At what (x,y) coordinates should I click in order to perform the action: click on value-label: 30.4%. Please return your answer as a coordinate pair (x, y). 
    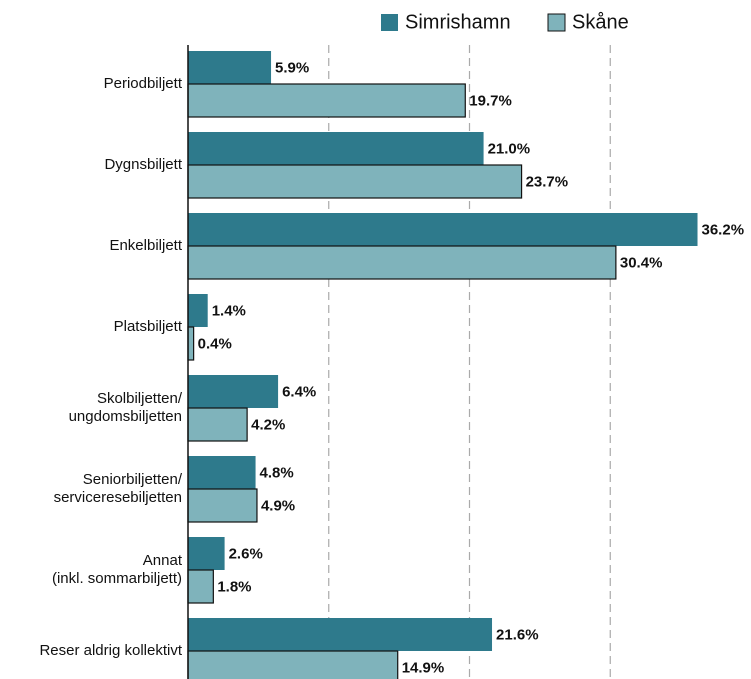
    Looking at the image, I should click on (641, 262).